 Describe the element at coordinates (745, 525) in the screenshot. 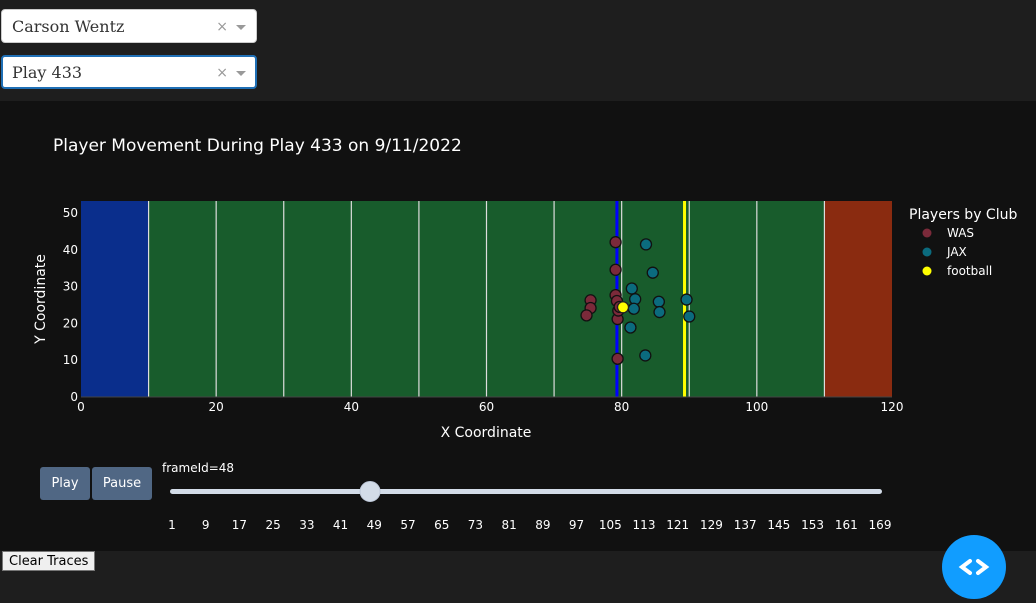

I see `slider-tick-label: 137` at that location.